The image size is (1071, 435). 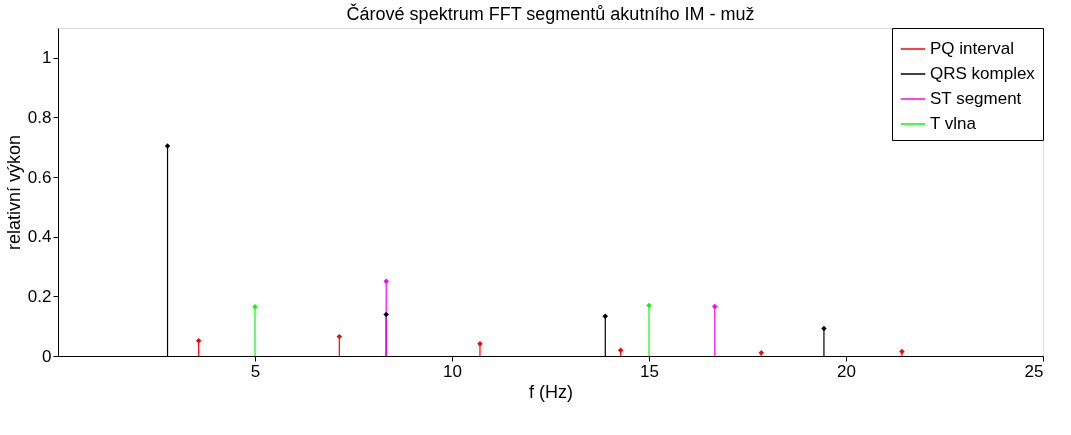 I want to click on legend-label: ST segment, so click(x=976, y=98).